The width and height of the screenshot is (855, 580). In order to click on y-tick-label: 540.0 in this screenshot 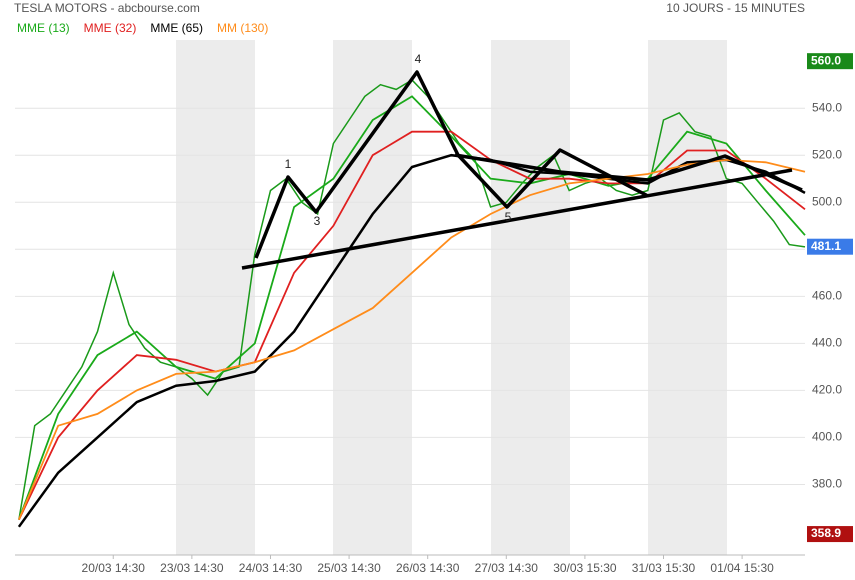, I will do `click(827, 107)`.